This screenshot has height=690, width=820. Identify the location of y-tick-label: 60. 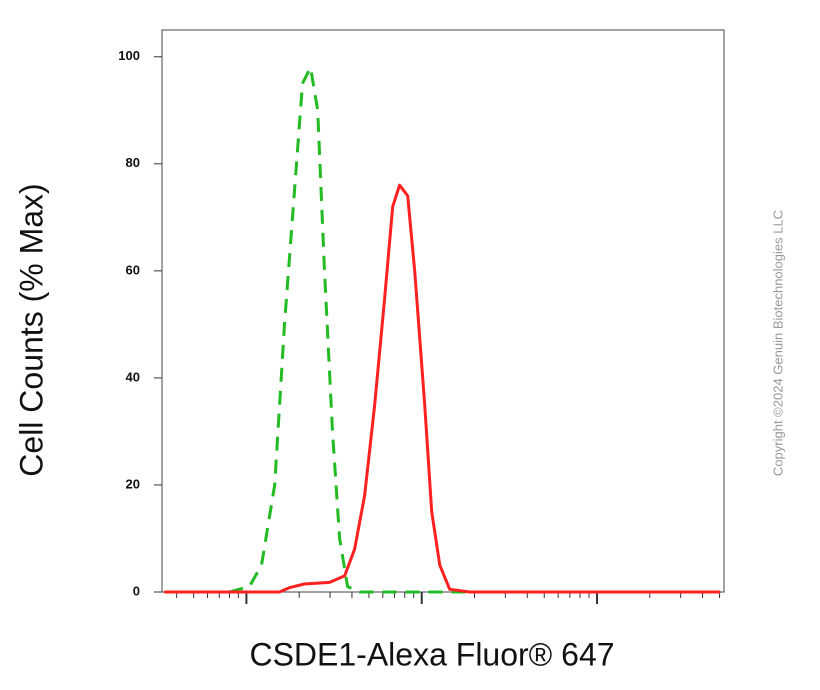
(133, 269).